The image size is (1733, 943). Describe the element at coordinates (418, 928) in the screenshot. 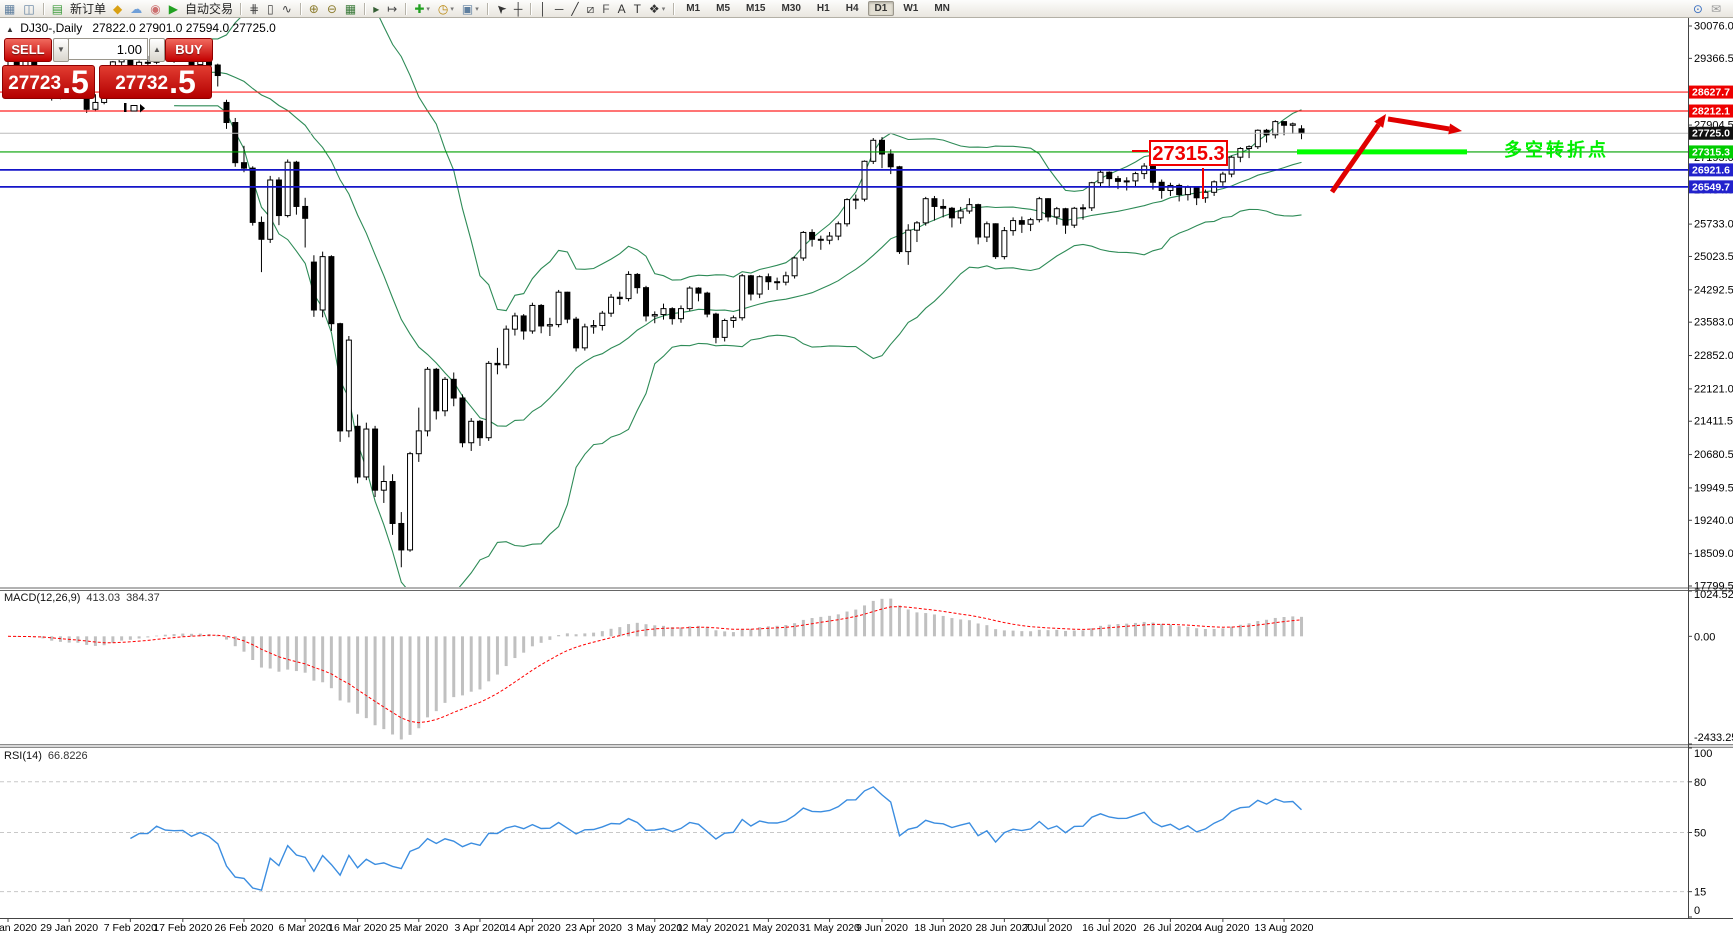

I see `date-label: 25 Mar 2020` at that location.